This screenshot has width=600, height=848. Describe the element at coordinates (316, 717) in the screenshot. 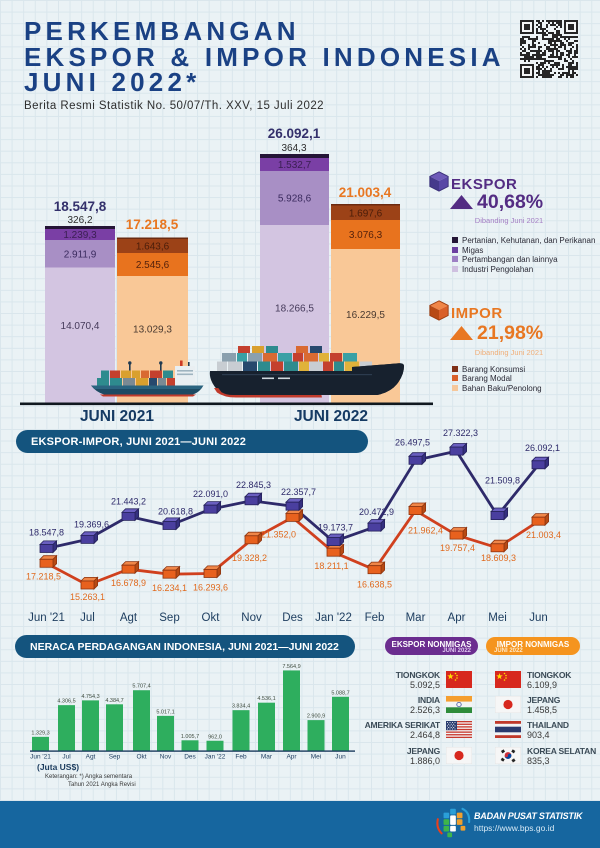

I see `svg-text: 2.900,9` at that location.